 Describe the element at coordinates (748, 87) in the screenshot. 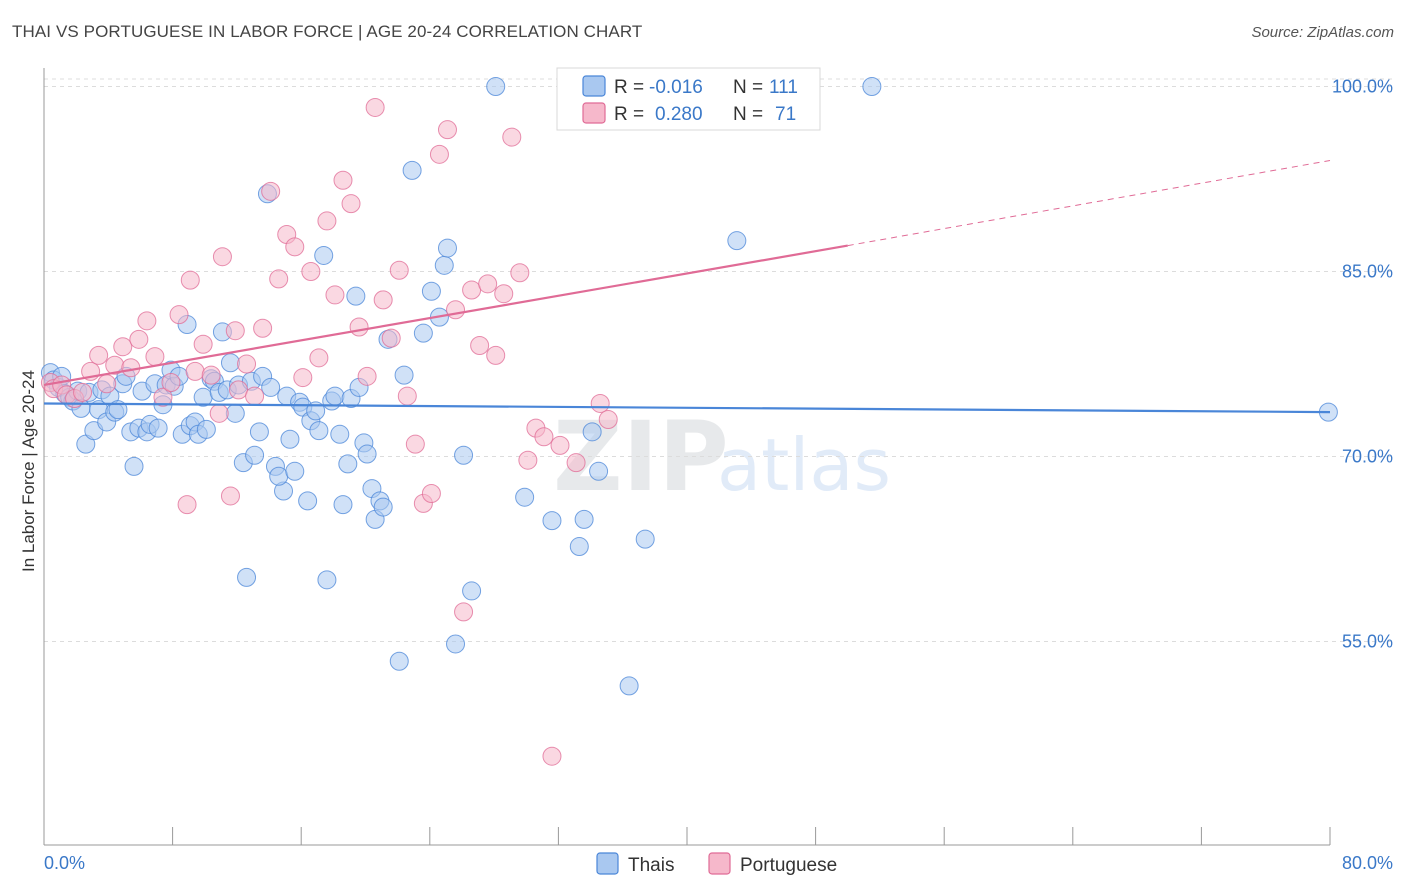

I see `legend-n-label-thais: N =` at that location.